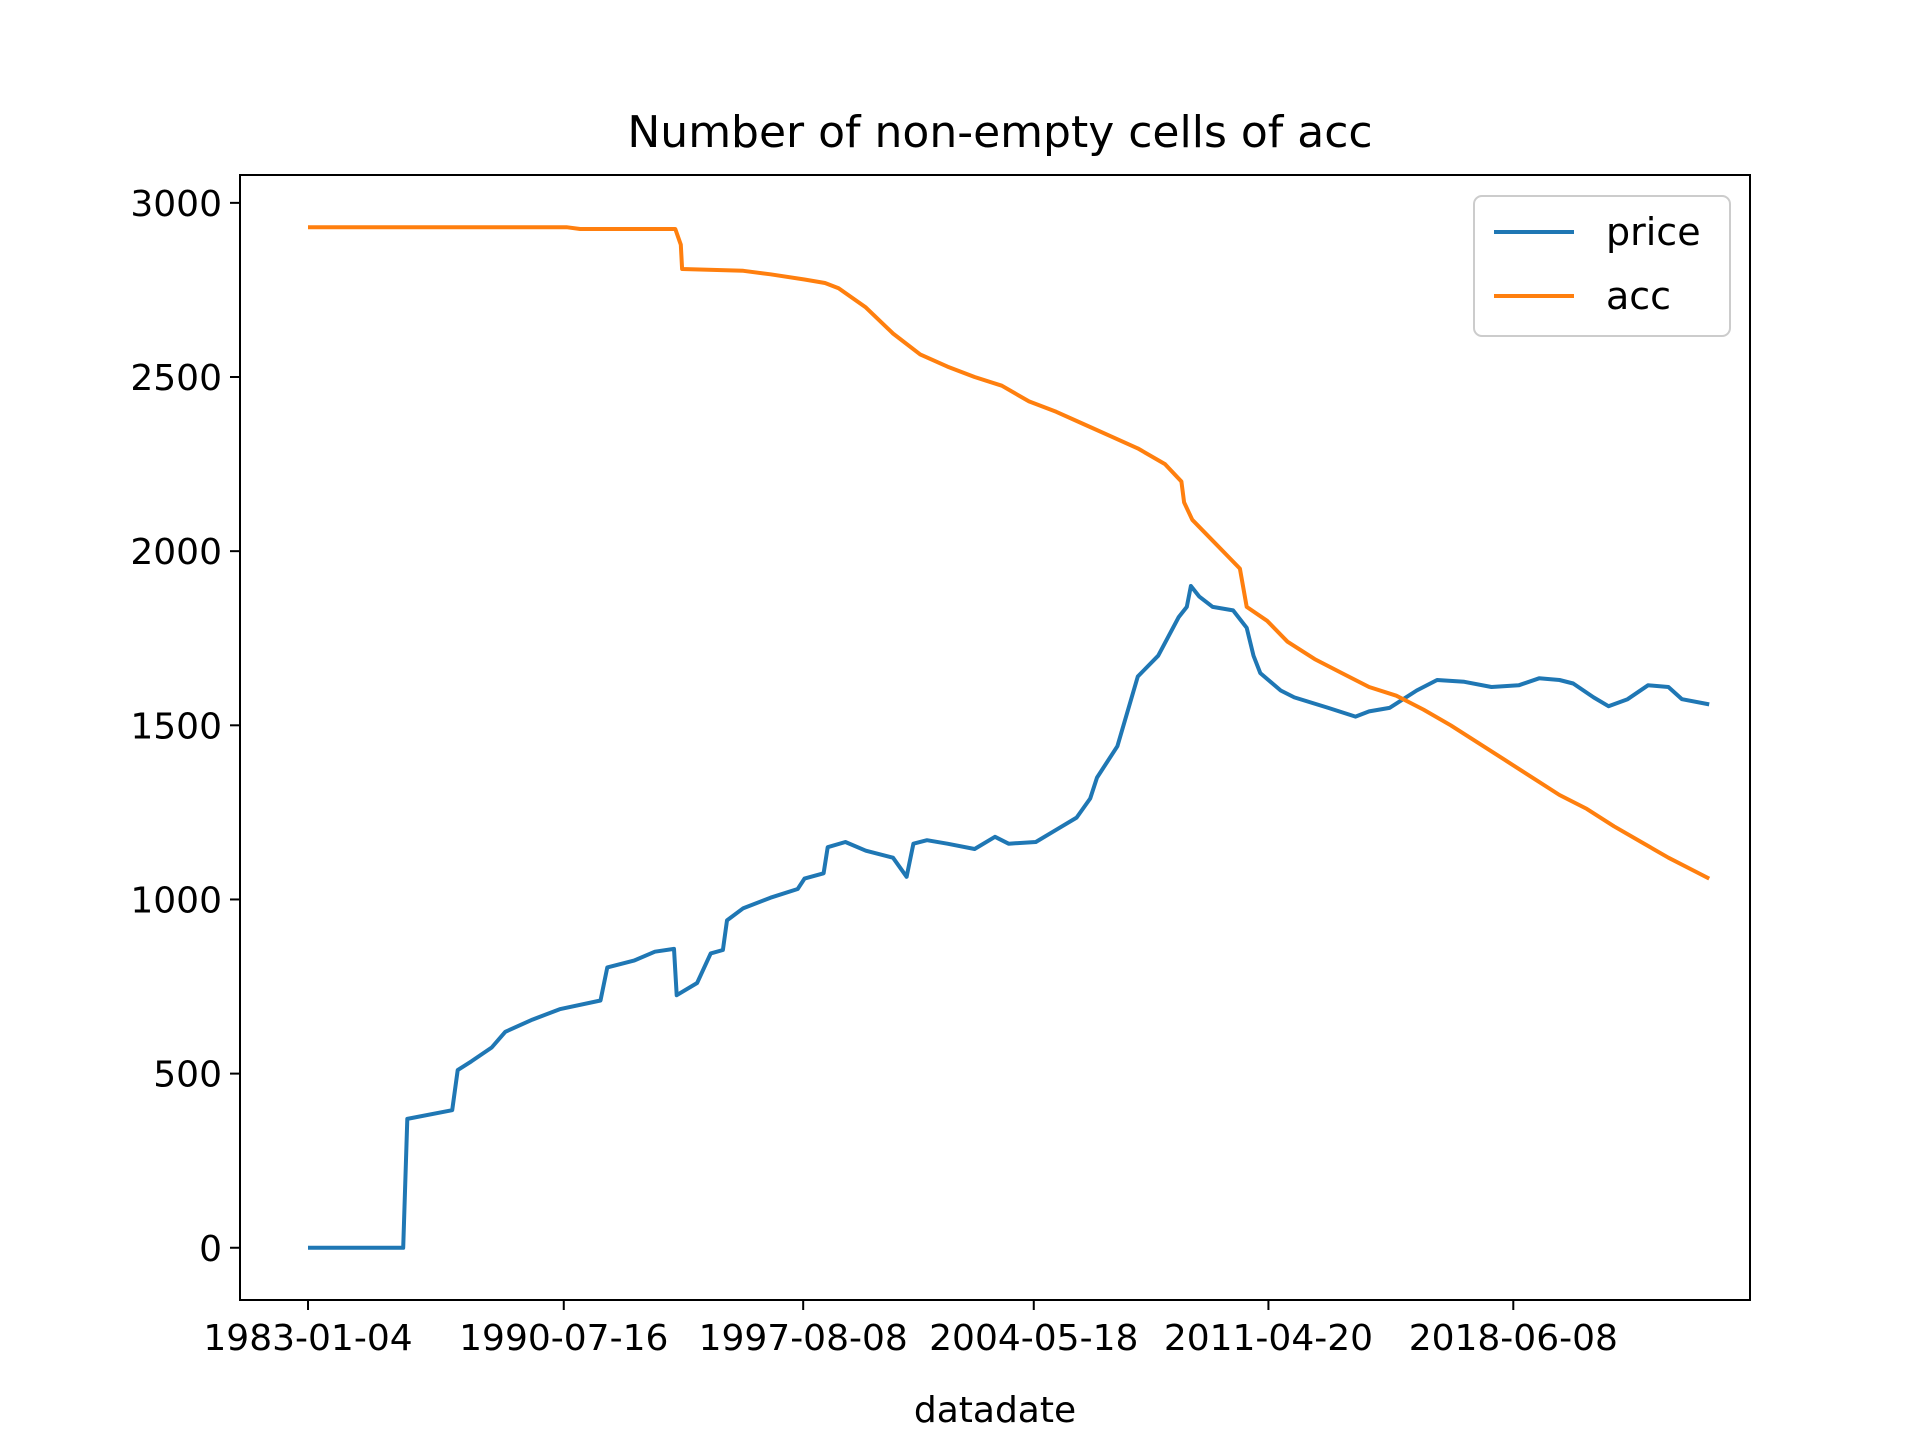  Describe the element at coordinates (307, 1338) in the screenshot. I see `x-tick-label: 1983-01-04` at that location.